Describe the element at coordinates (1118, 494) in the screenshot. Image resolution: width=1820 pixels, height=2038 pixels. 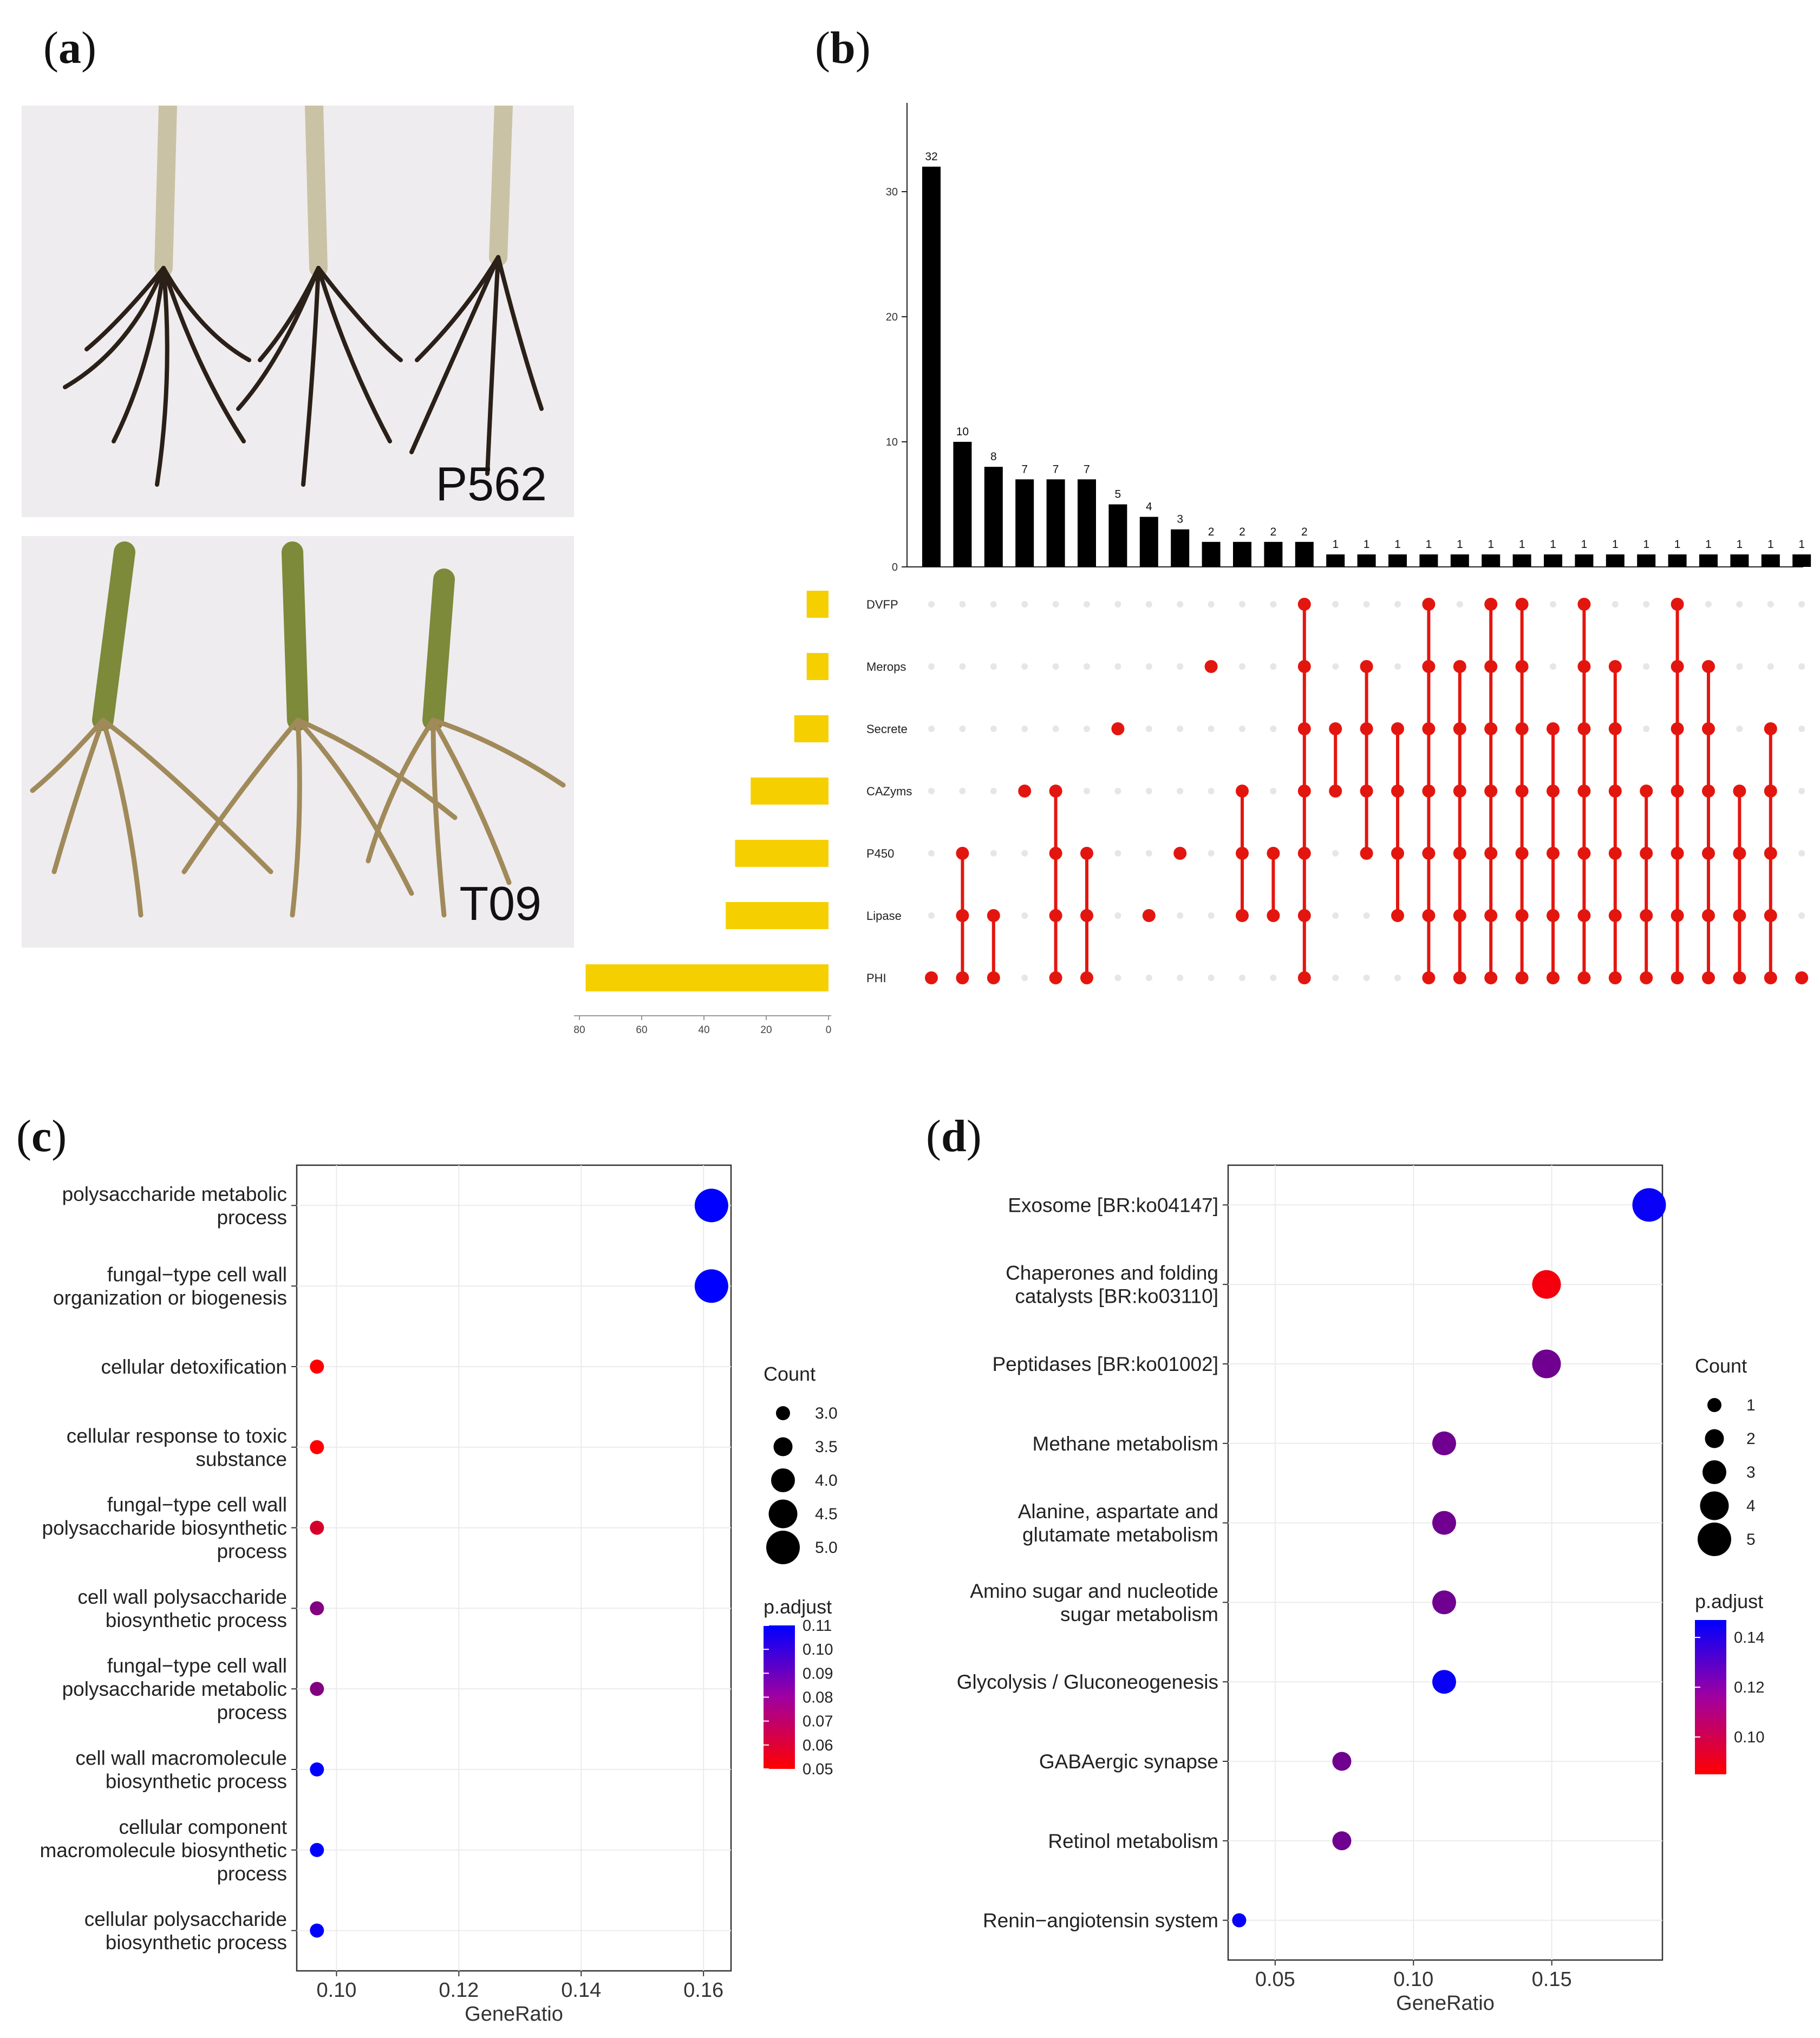
I see `intersection-count-label: 5` at that location.